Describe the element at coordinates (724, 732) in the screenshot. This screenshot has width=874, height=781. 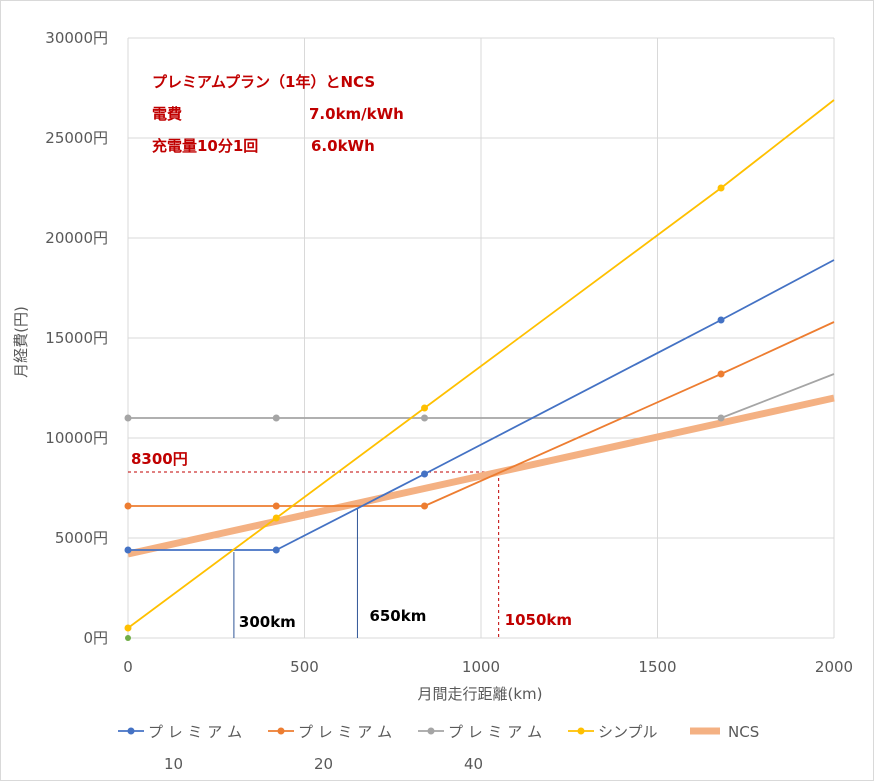
I see `legend-item: NCS` at that location.